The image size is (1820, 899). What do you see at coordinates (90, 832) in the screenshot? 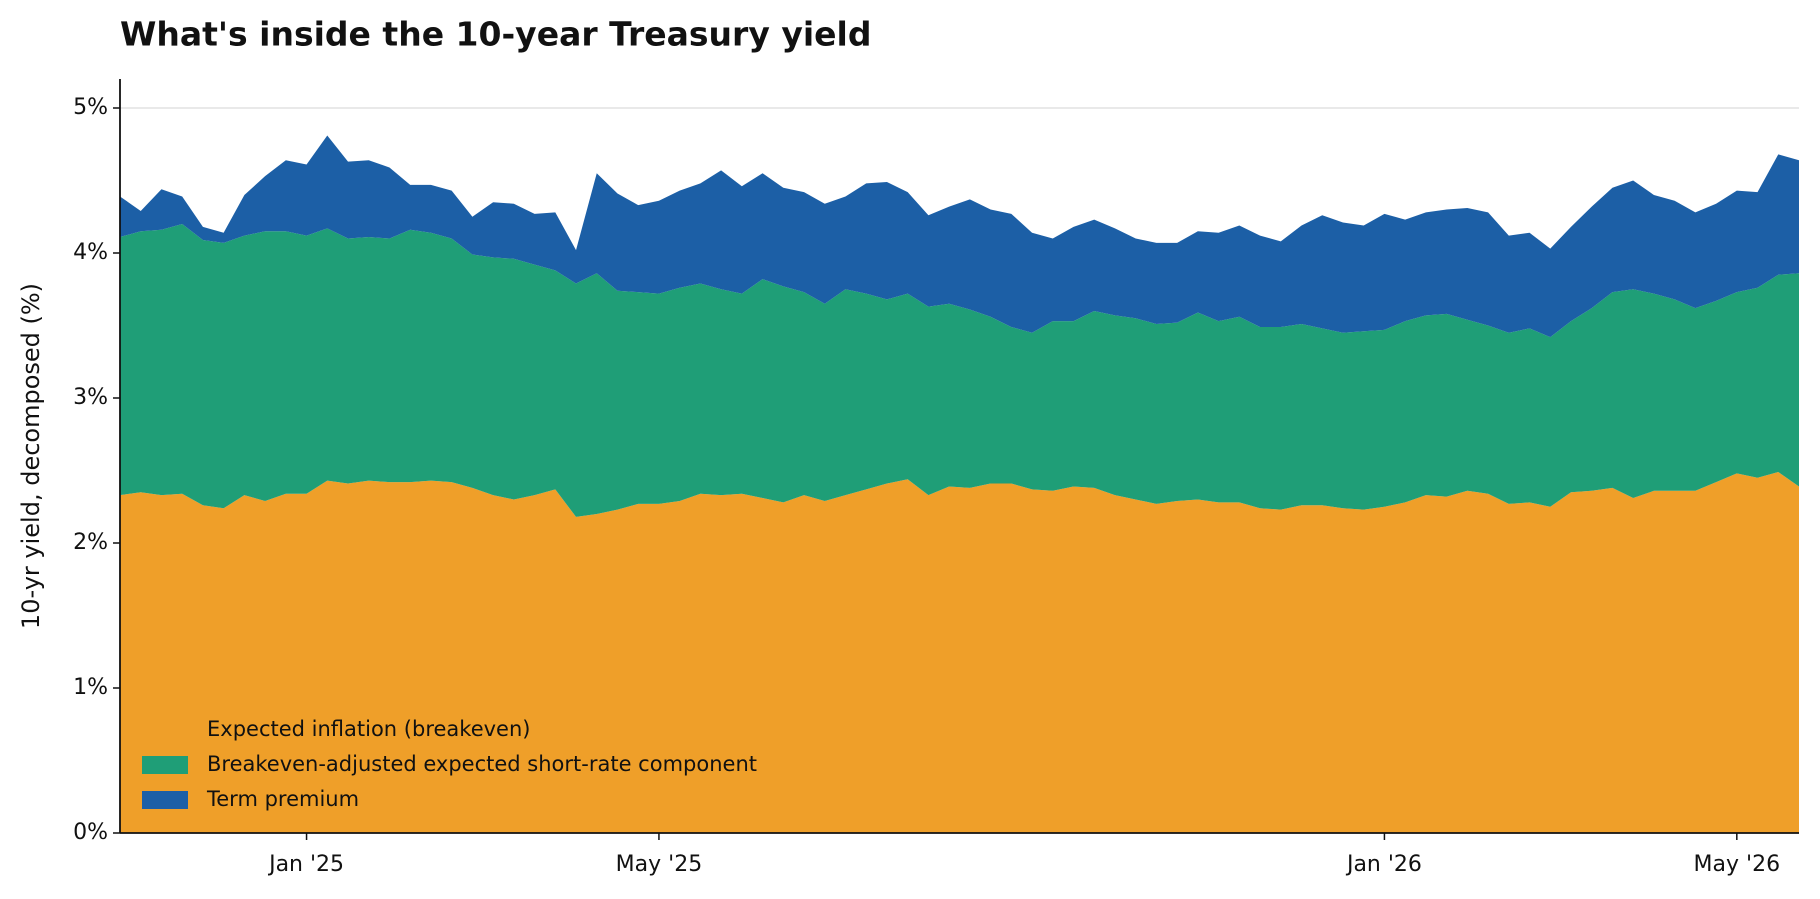
I see `y-tick-label: 0%` at bounding box center [90, 832].